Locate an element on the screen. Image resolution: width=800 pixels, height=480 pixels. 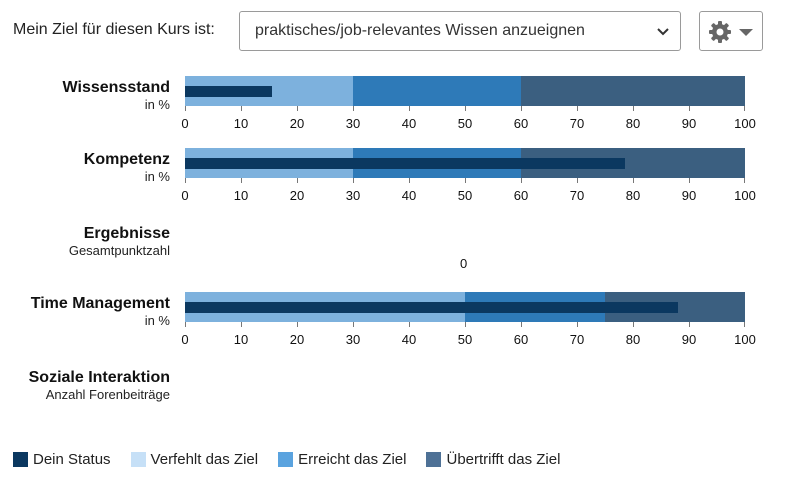
caret-down-icon is located at coordinates (746, 32).